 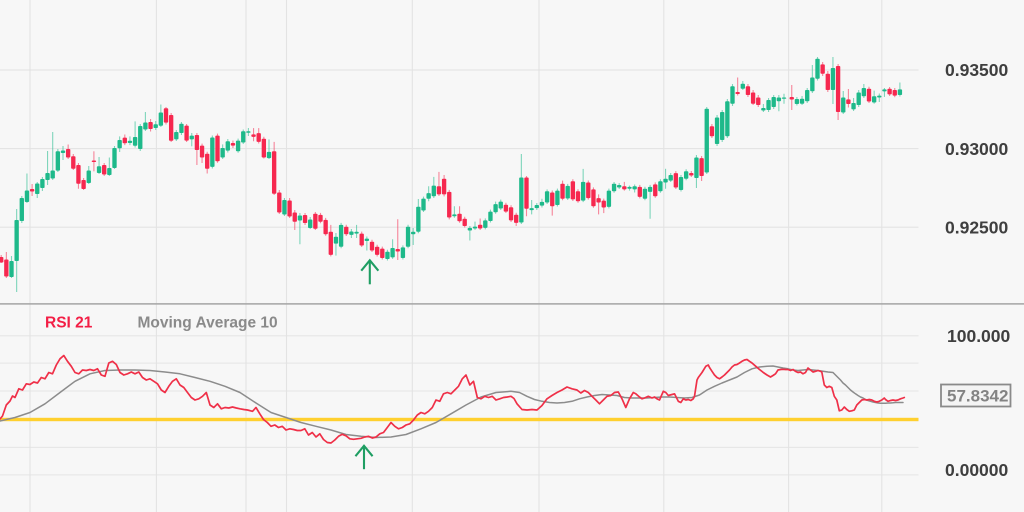 What do you see at coordinates (977, 149) in the screenshot?
I see `svg-text: 0.93000` at bounding box center [977, 149].